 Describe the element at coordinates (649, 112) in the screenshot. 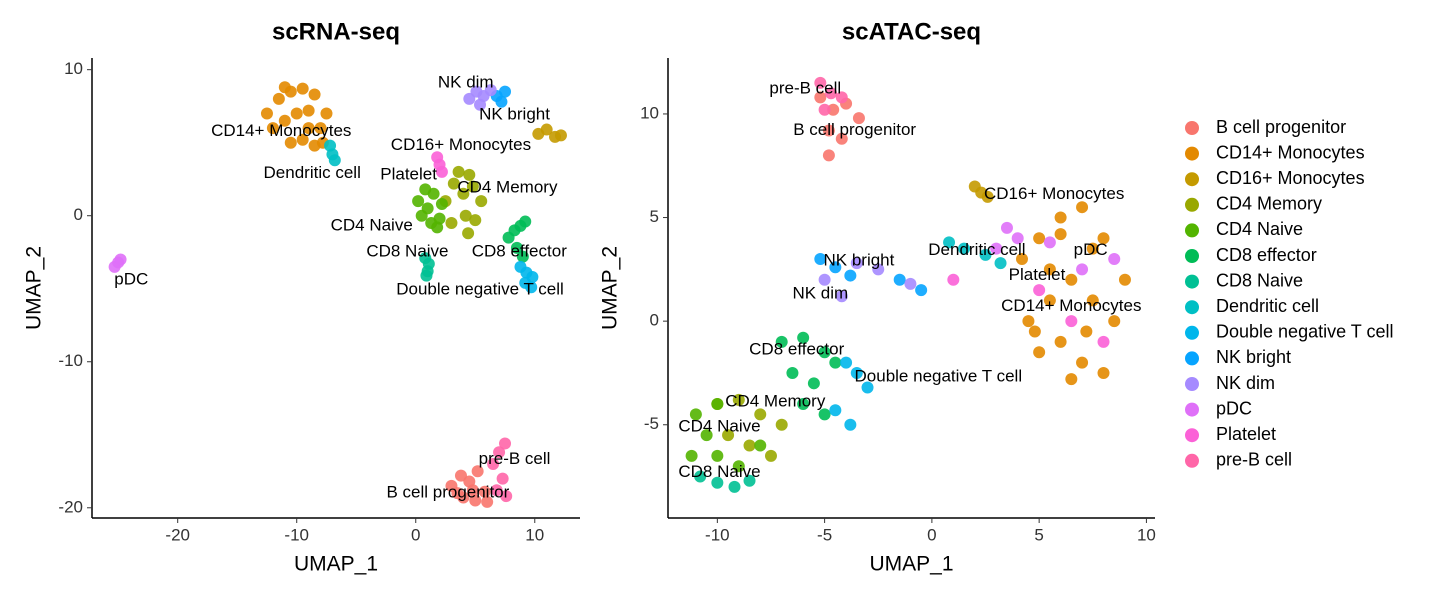

I see `y-tick-label: 10` at that location.